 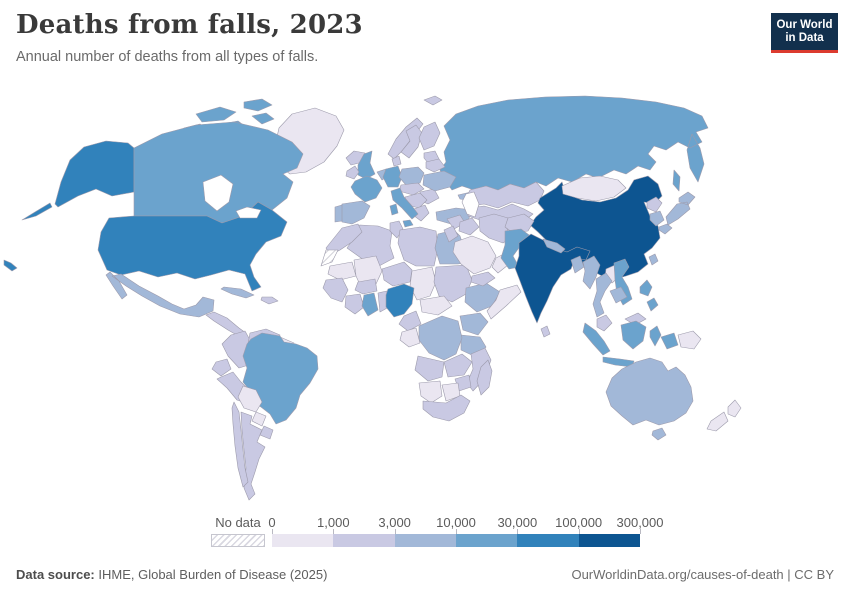 What do you see at coordinates (433, 100) in the screenshot?
I see `country-svalbard` at bounding box center [433, 100].